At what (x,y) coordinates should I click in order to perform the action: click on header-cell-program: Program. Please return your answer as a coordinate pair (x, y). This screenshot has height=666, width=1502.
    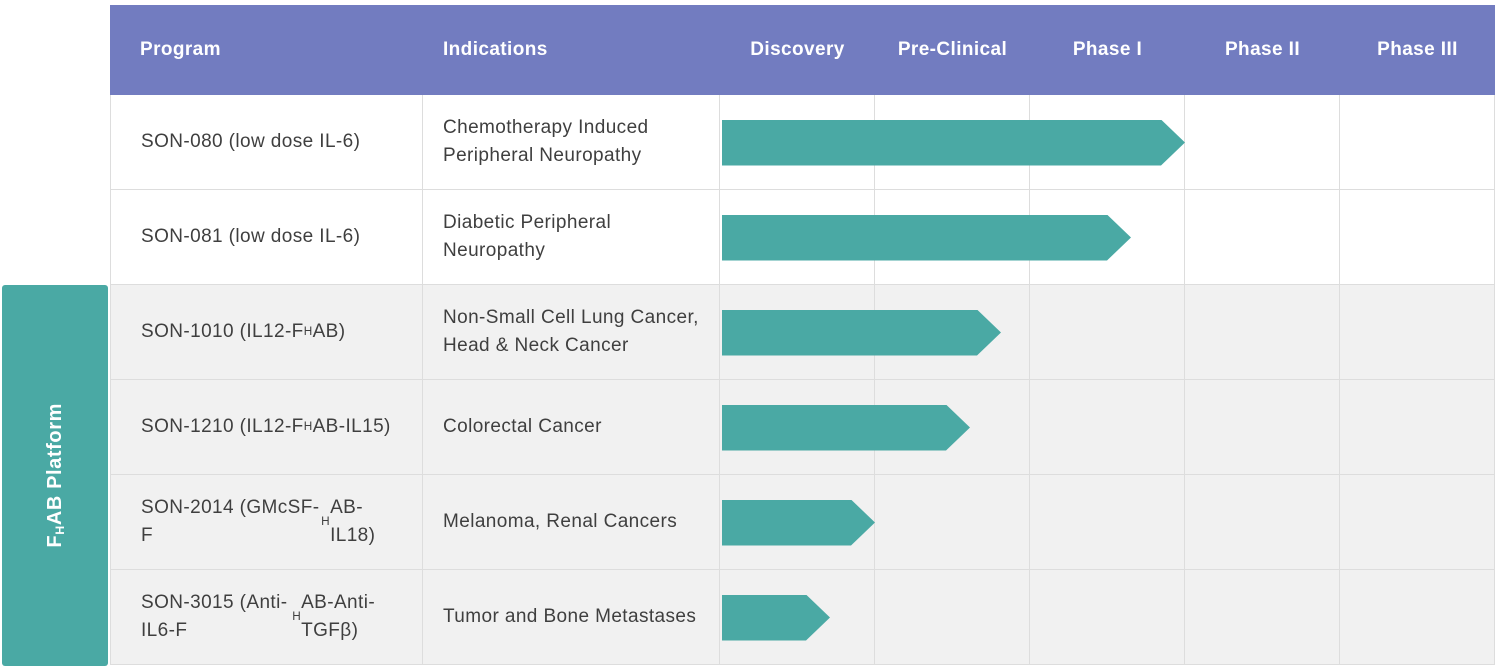
    Looking at the image, I should click on (180, 49).